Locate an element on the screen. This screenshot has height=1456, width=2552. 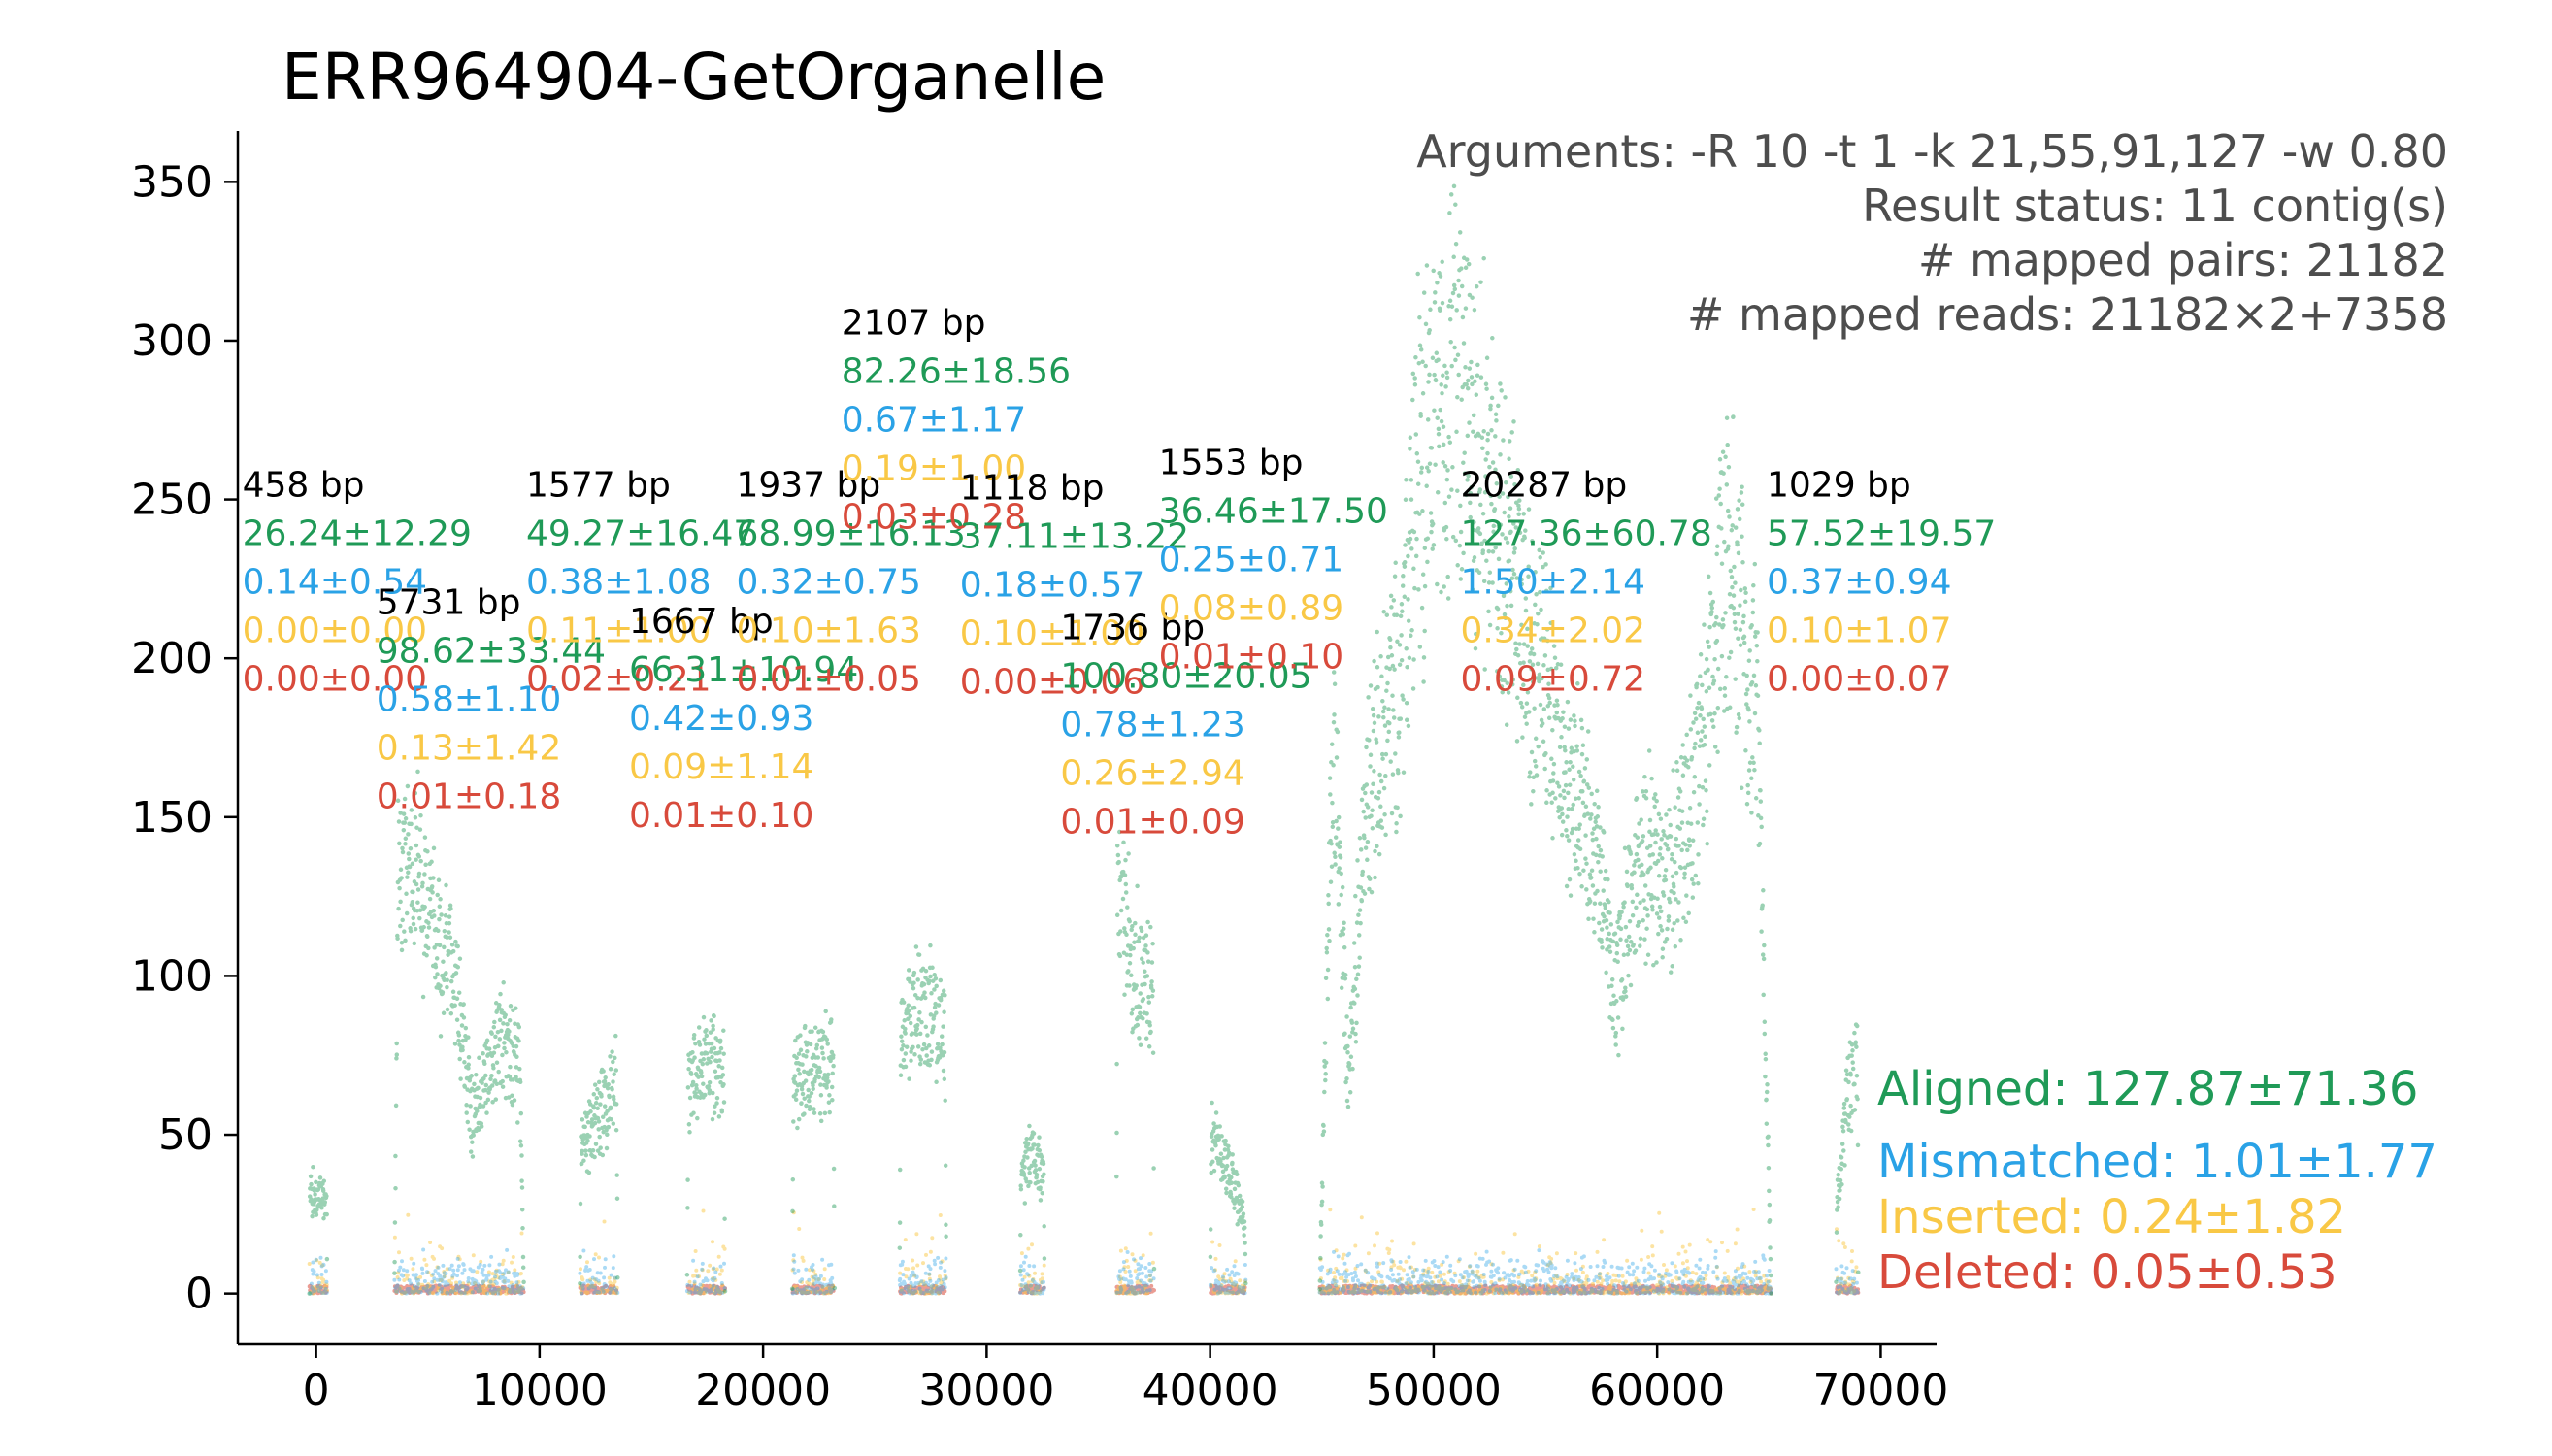
contig-aligned-label: 98.62±33.44 is located at coordinates (491, 651).